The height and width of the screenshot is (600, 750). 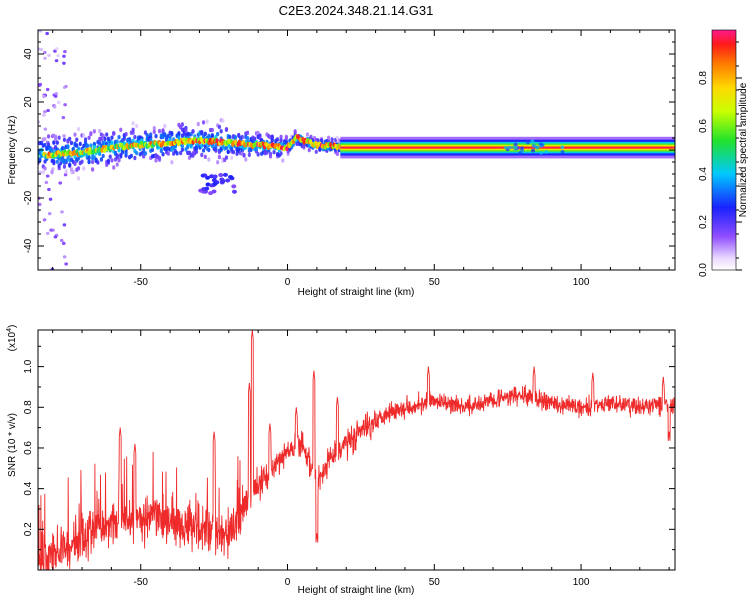 What do you see at coordinates (703, 126) in the screenshot?
I see `colorbar-tick-label: 0.6` at bounding box center [703, 126].